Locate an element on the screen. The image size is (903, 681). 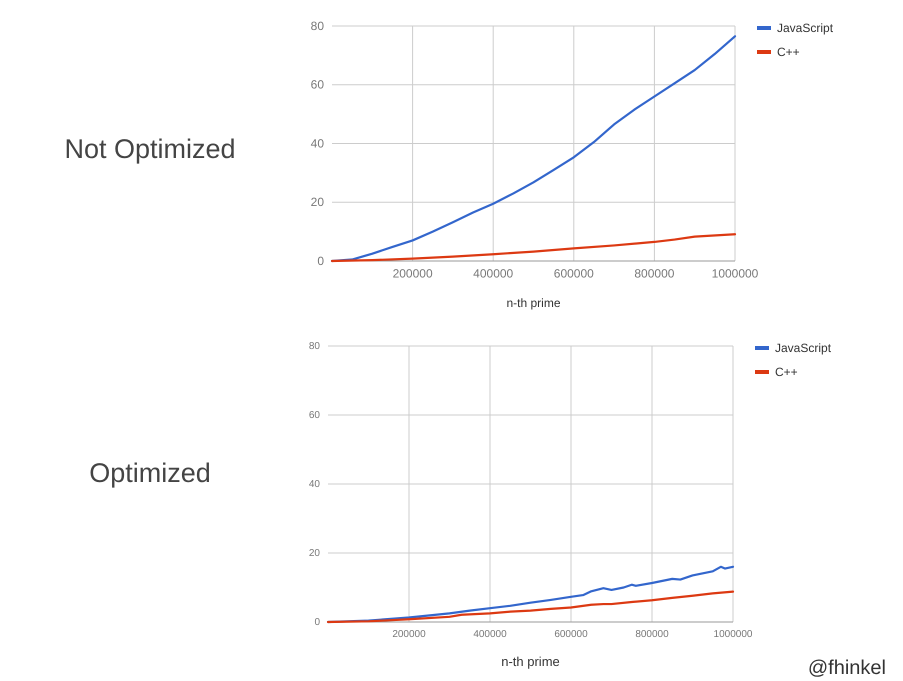
text: Optimized is located at coordinates (150, 473).